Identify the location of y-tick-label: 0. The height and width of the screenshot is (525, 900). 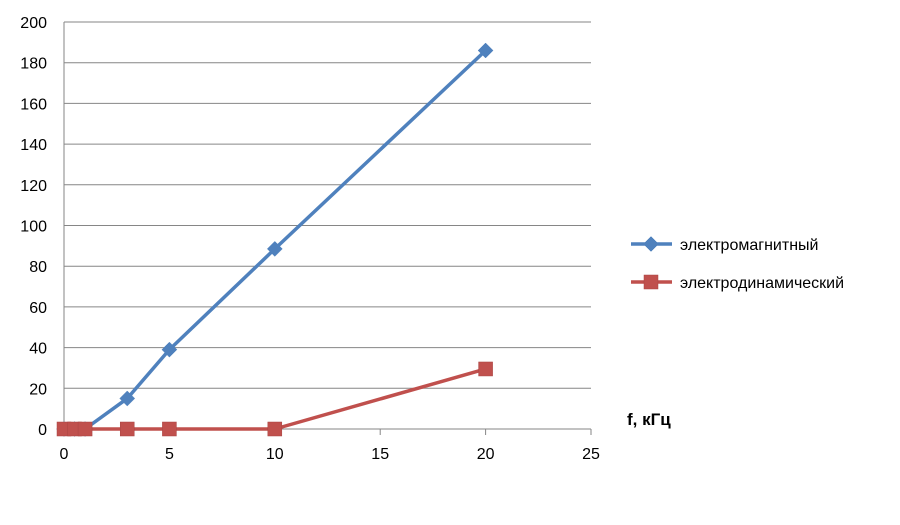
(42, 430).